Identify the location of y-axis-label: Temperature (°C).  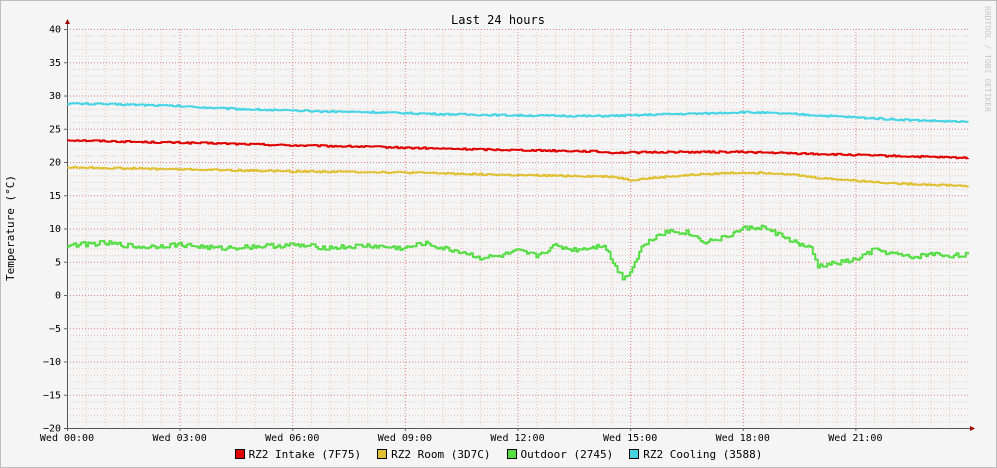
(10, 228).